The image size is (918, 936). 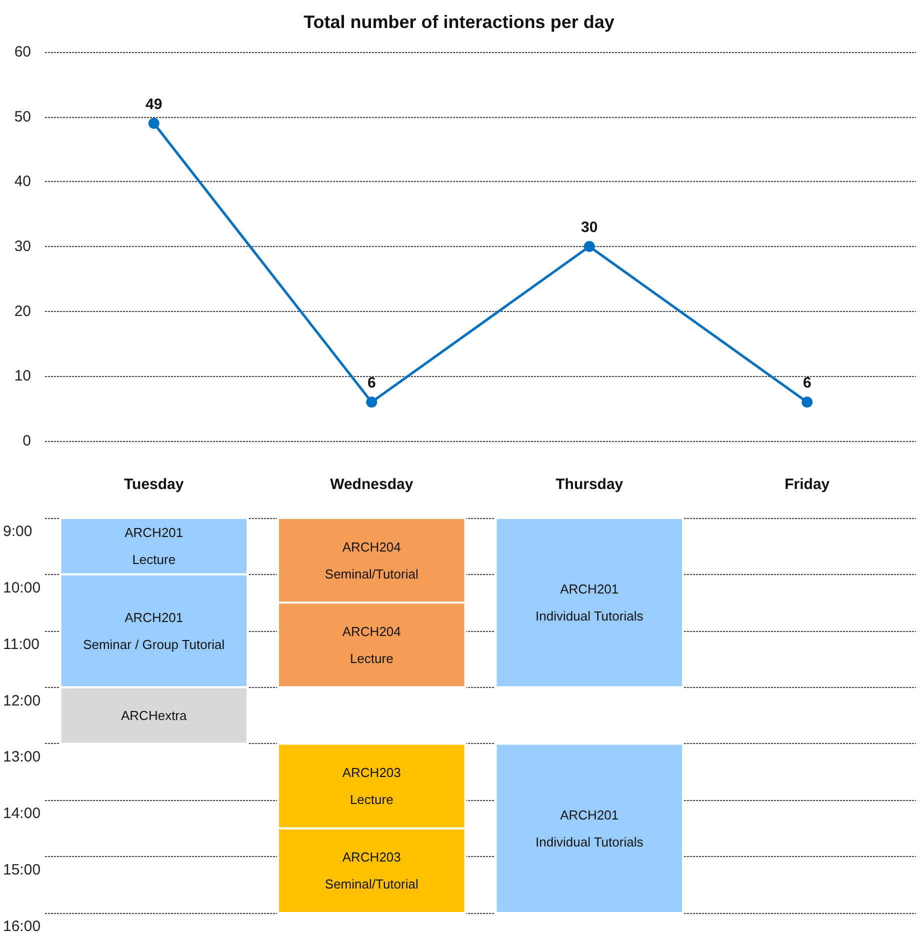 I want to click on y-tick-label: 50, so click(x=22, y=117).